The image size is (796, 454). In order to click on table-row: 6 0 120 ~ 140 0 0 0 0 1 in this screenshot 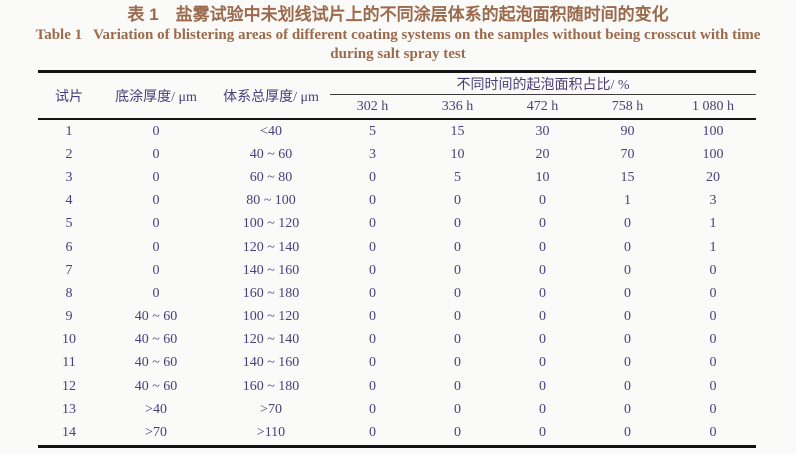, I will do `click(397, 247)`.